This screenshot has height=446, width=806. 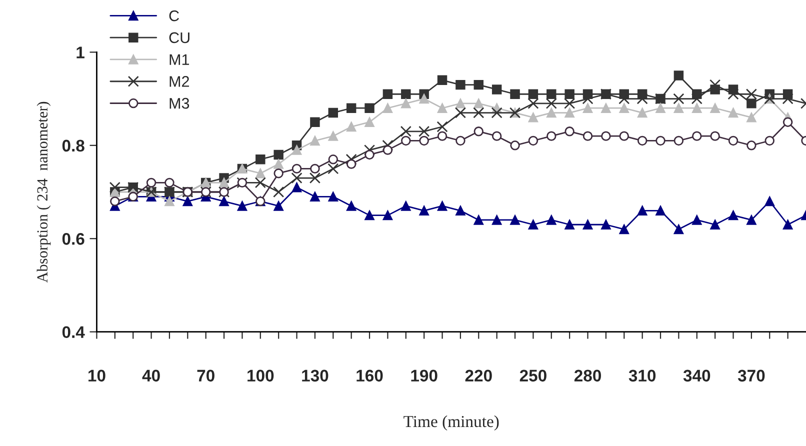 I want to click on x-tick-label: 190, so click(x=424, y=376).